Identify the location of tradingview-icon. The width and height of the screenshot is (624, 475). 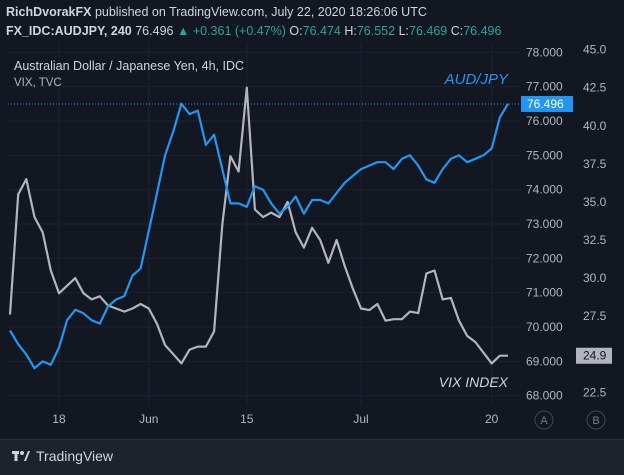
(21, 456).